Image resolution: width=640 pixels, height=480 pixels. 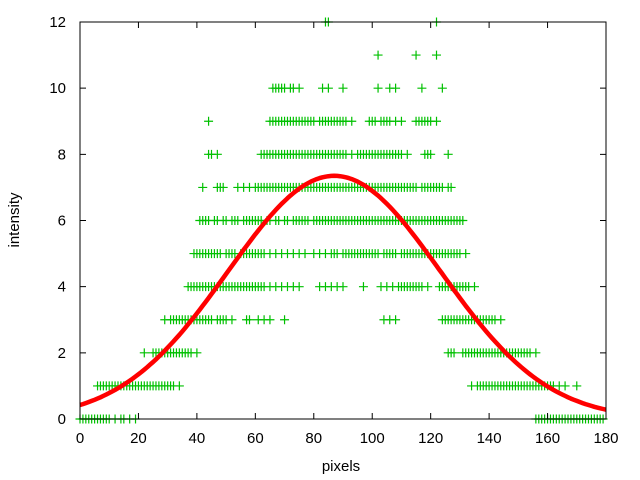 What do you see at coordinates (80, 438) in the screenshot?
I see `x-tick-label: 0` at bounding box center [80, 438].